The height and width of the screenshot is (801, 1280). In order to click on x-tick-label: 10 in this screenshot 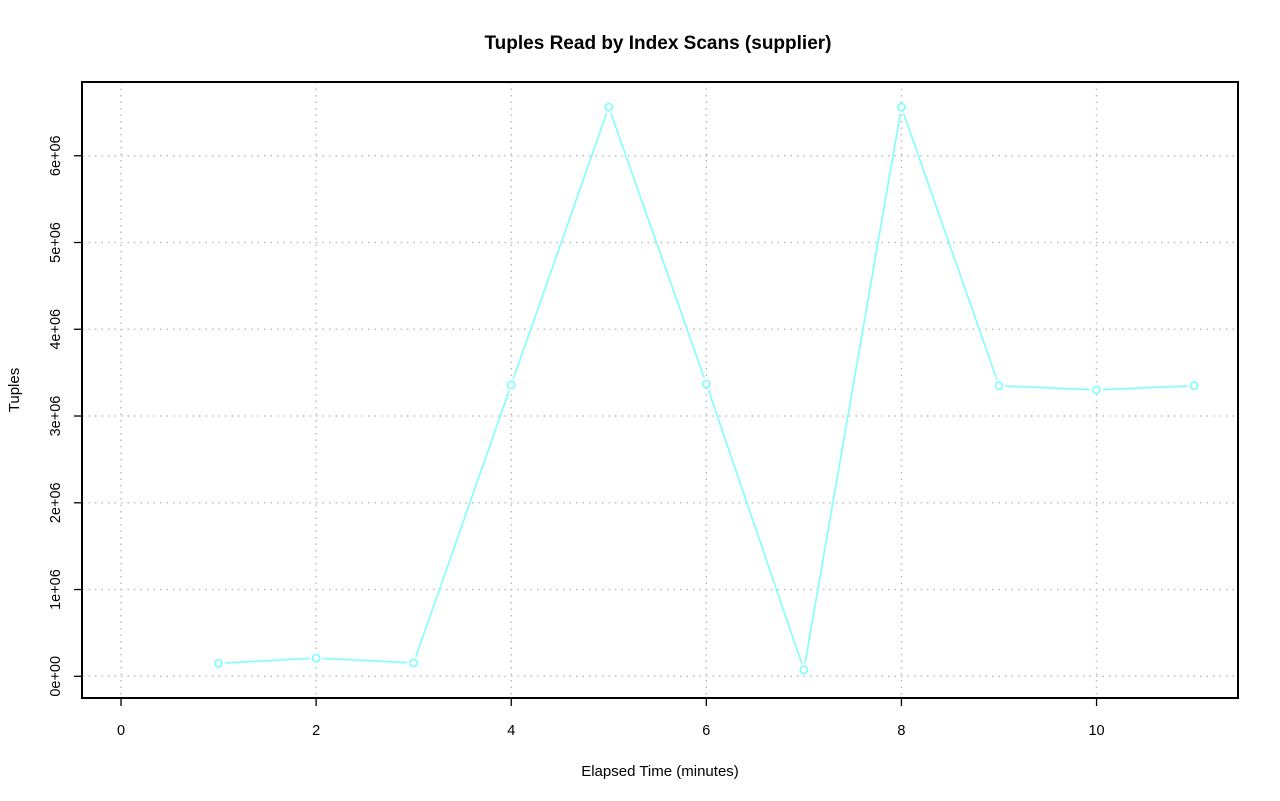, I will do `click(1096, 731)`.